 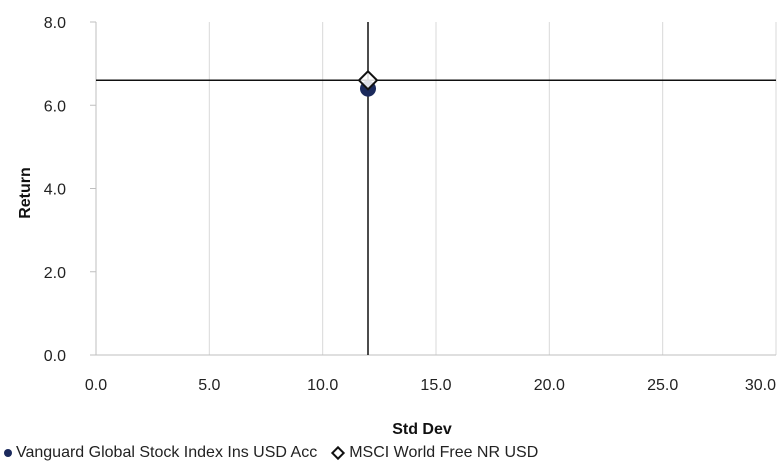 What do you see at coordinates (25, 193) in the screenshot?
I see `y-axis-title: Return` at bounding box center [25, 193].